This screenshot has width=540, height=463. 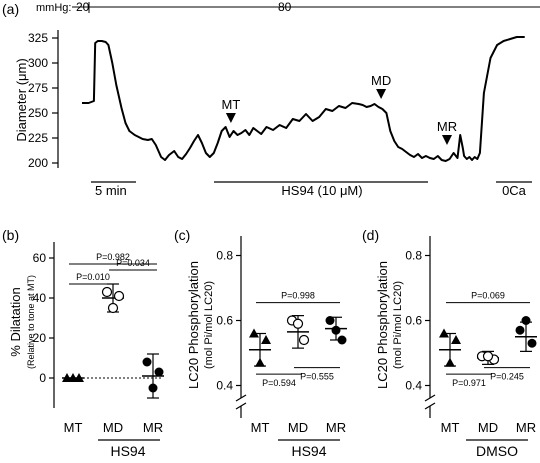 What do you see at coordinates (40, 298) in the screenshot?
I see `y-tick-label: 40` at bounding box center [40, 298].